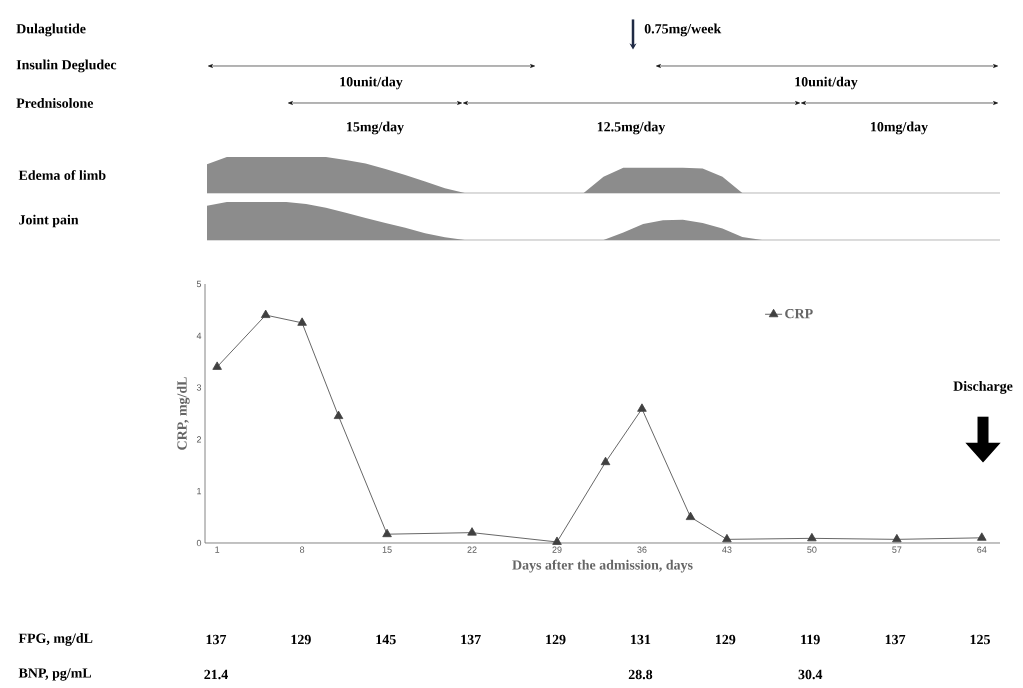 Image resolution: width=1023 pixels, height=688 pixels. Describe the element at coordinates (51, 30) in the screenshot. I see `text: Dulaglutide` at that location.